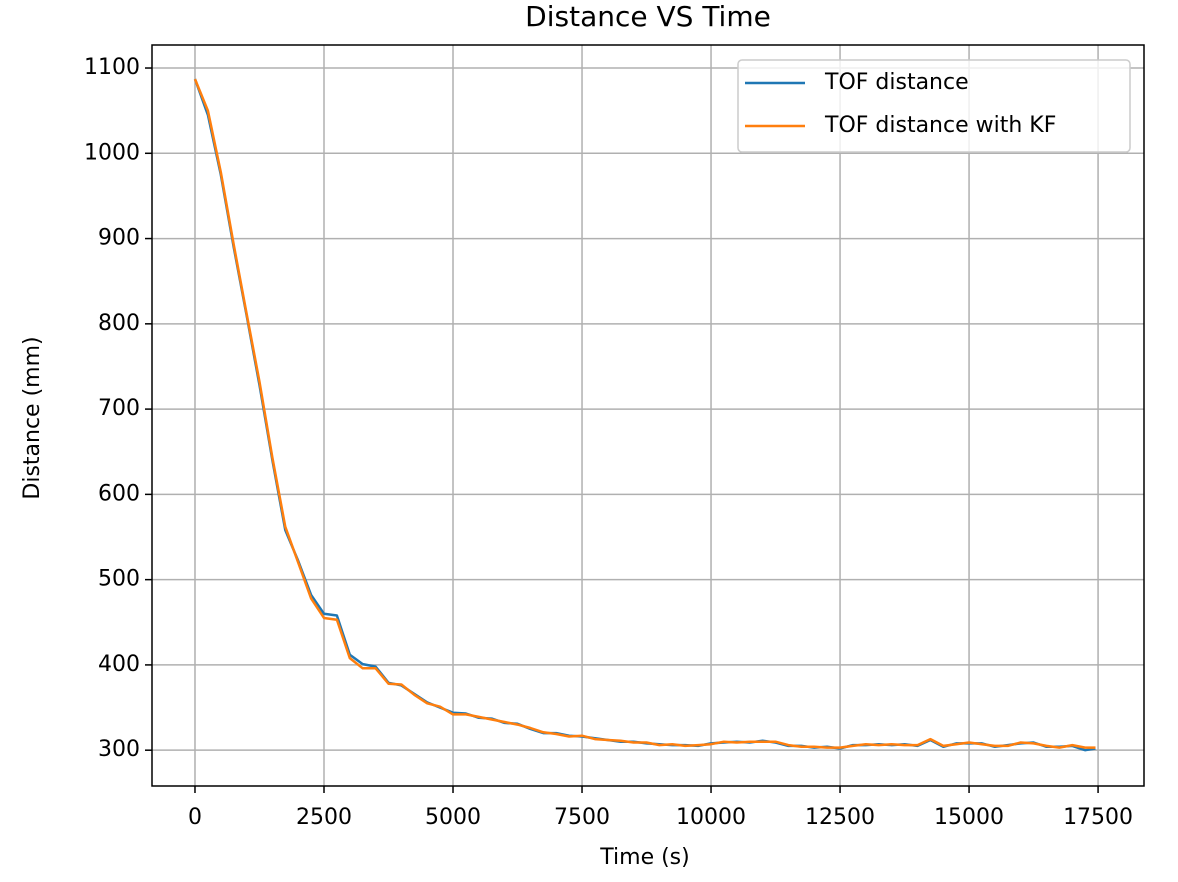  I want to click on y-tick-label: 500, so click(119, 579).